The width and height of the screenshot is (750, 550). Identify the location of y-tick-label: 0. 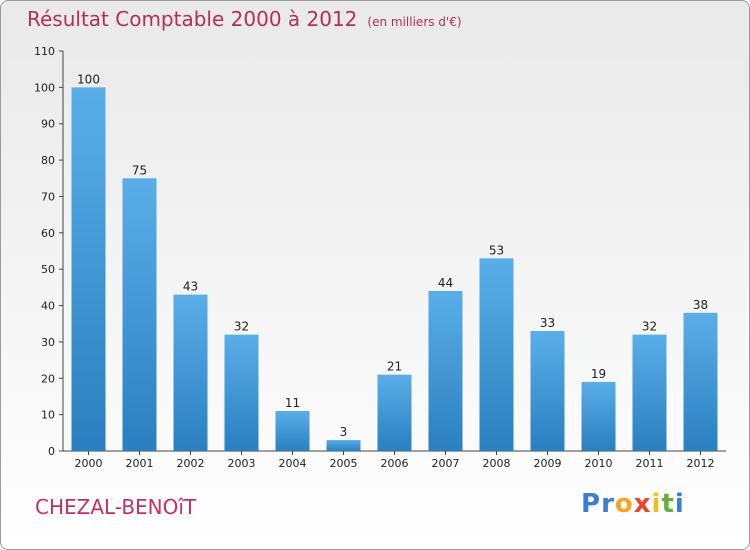
(51, 451).